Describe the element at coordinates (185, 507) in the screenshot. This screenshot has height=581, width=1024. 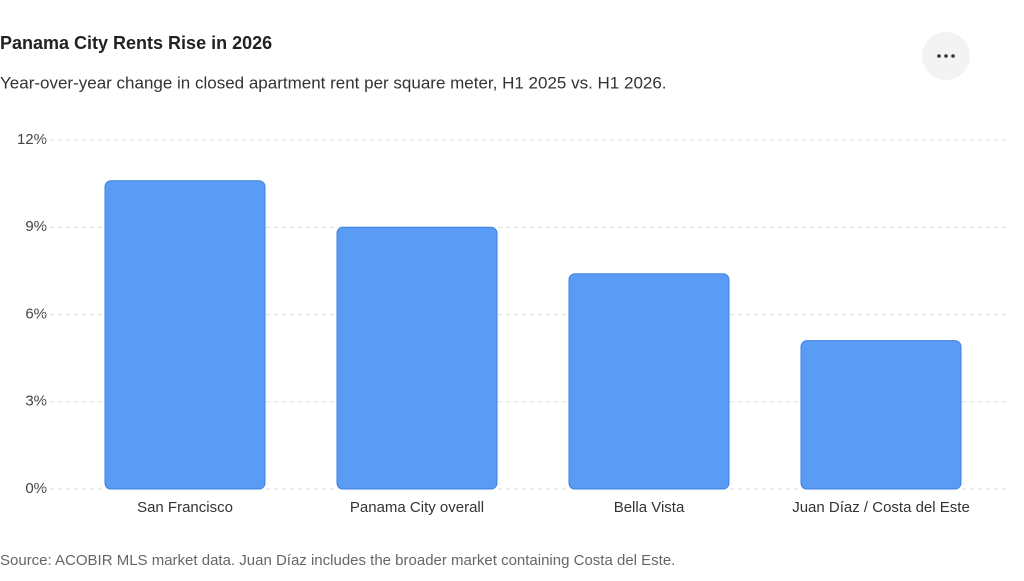
I see `x-tick-label: San Francisco` at that location.